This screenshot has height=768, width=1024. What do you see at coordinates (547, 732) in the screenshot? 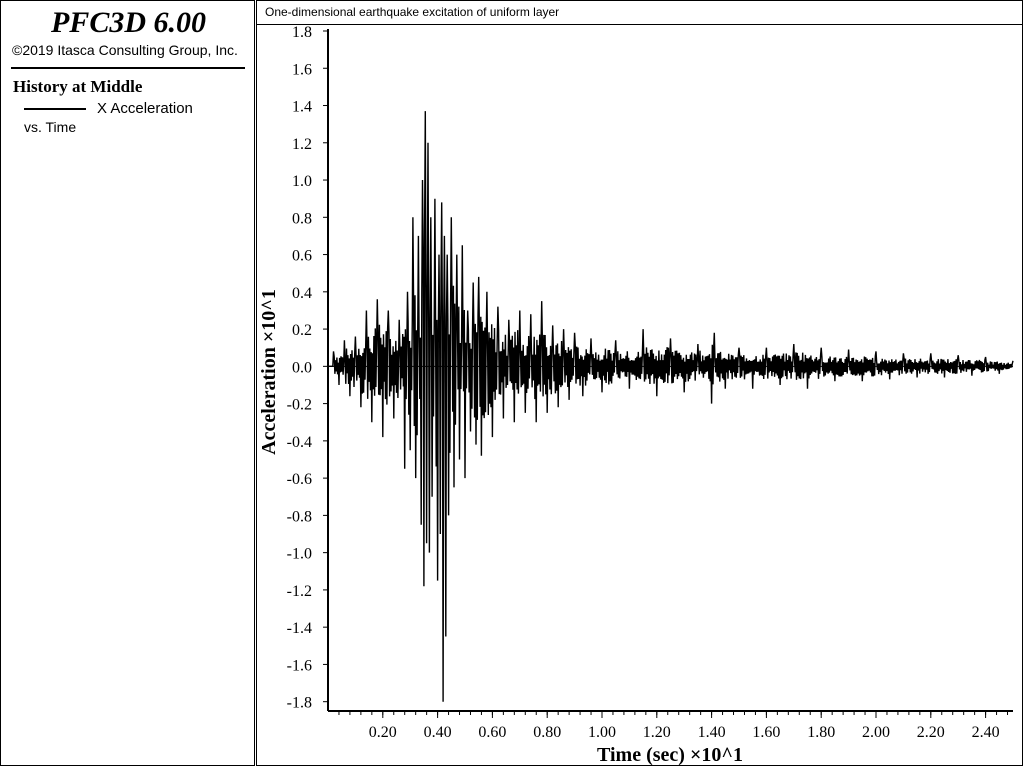
I see `x-tick-label: 0.80` at bounding box center [547, 732].